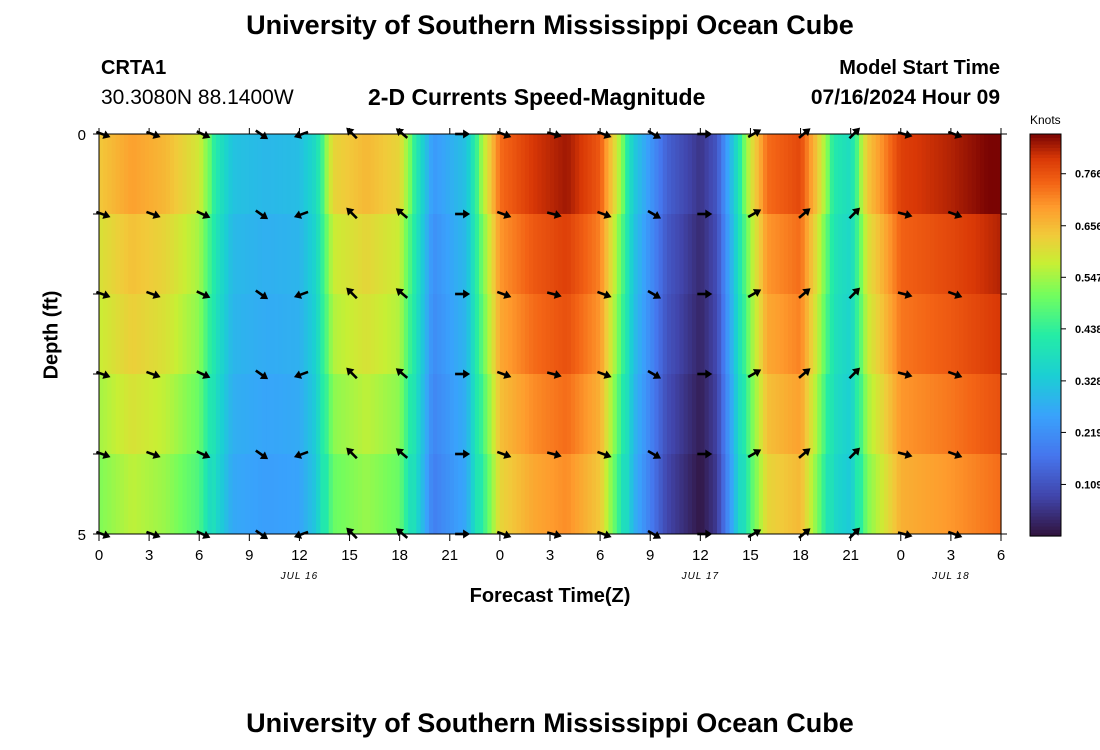 The image size is (1100, 750). Describe the element at coordinates (51, 335) in the screenshot. I see `y-axis-label: Depth (ft)` at that location.